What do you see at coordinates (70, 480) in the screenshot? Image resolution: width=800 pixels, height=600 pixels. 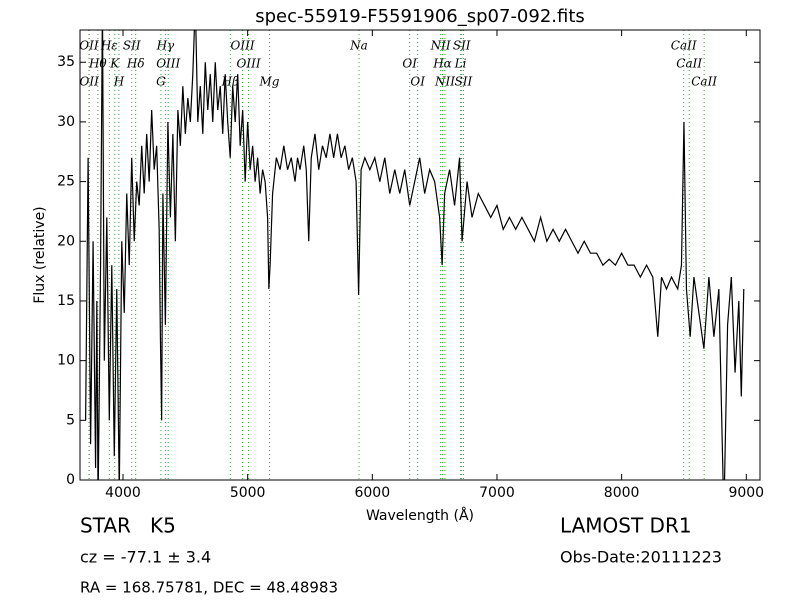 I see `y-tick-label: 0` at bounding box center [70, 480].